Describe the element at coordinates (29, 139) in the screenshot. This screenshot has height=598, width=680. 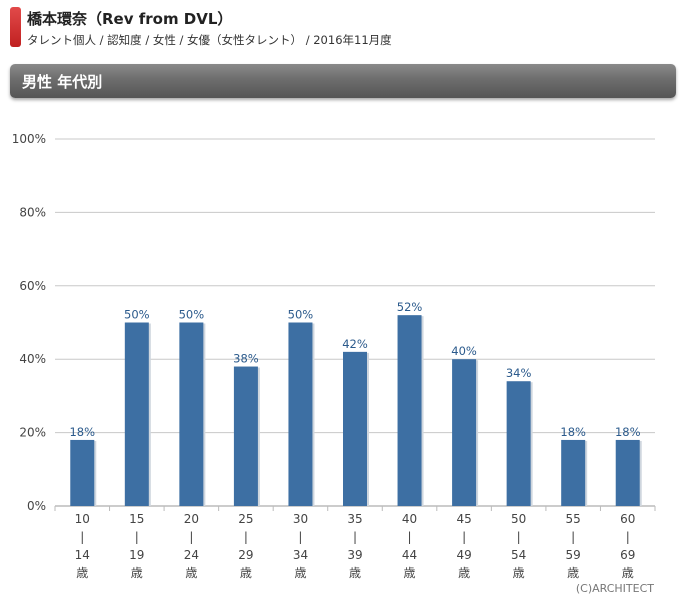
I see `y-tick-label: 100%` at that location.